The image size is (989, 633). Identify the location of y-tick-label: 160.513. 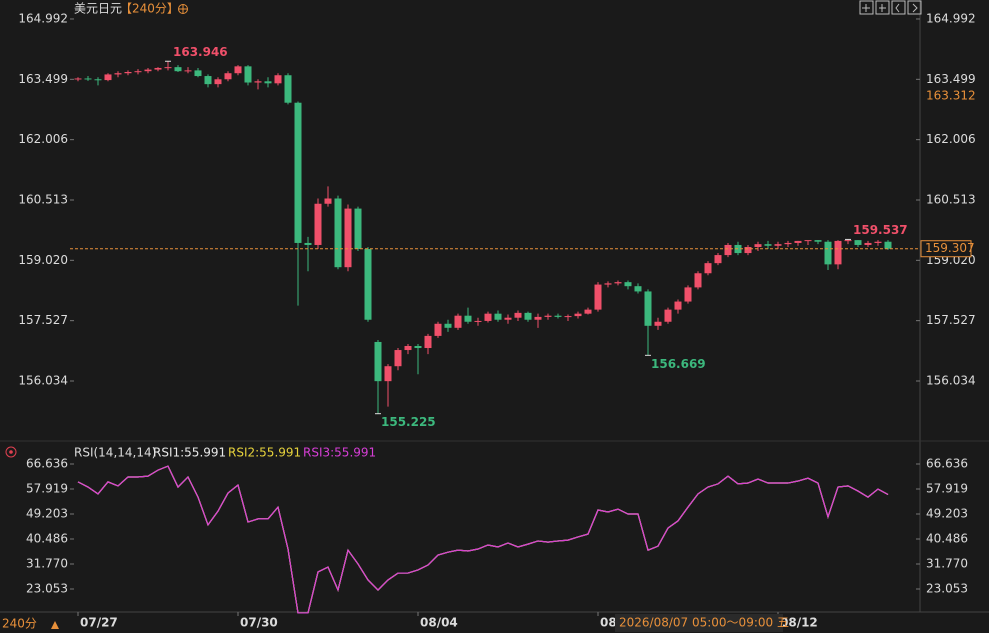
(43, 199).